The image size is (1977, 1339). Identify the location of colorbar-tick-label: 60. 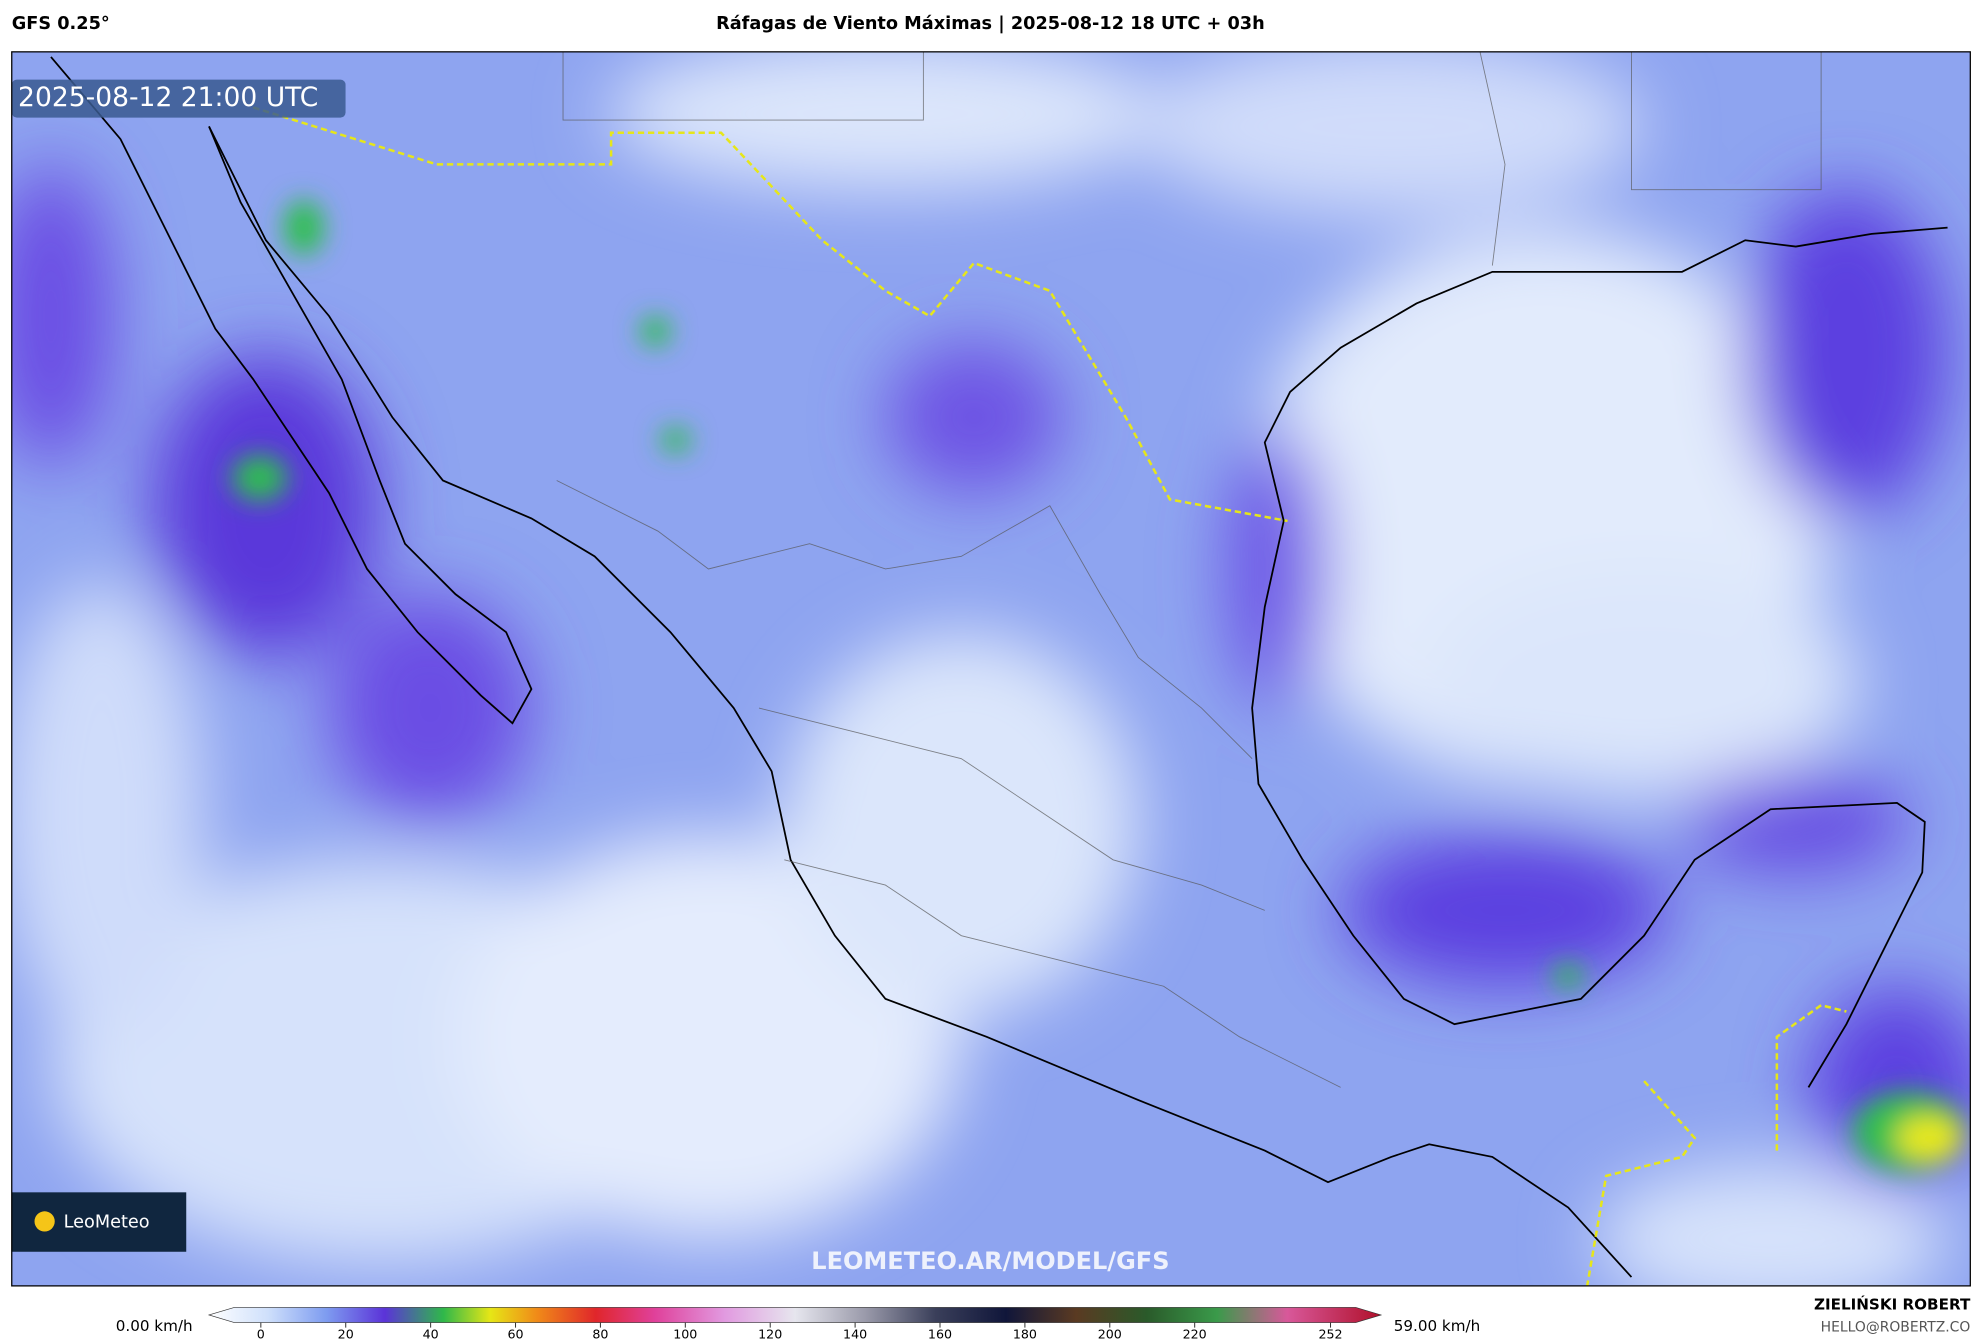
(515, 1333).